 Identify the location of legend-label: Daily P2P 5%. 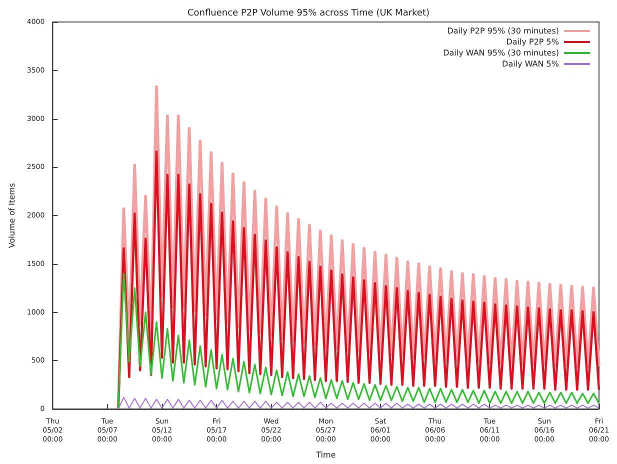
(533, 42).